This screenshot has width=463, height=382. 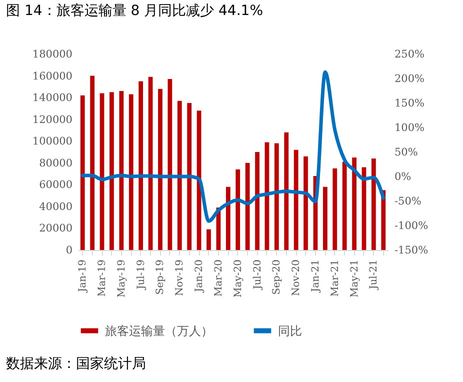 I want to click on y-tick-label: 180000, so click(x=52, y=54).